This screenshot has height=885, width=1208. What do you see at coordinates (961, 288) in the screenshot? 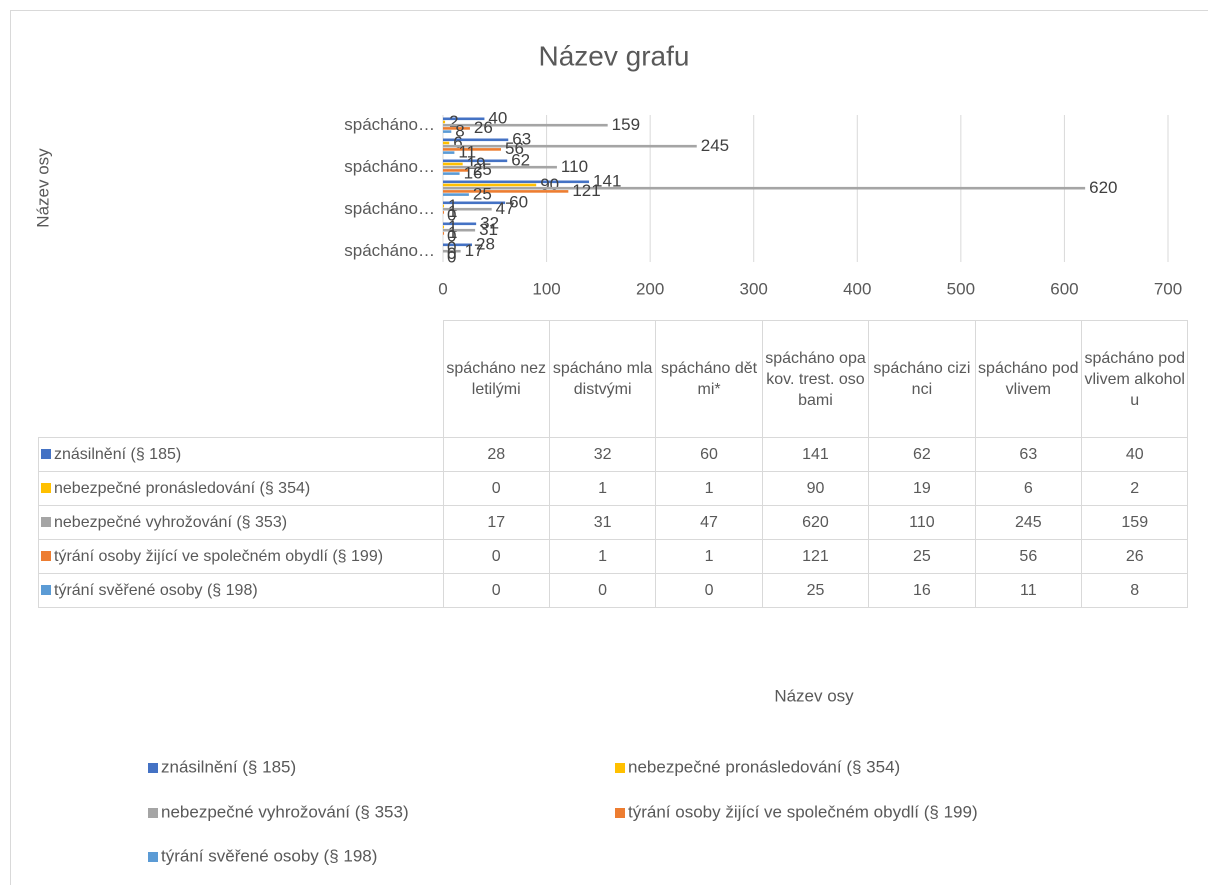
I see `x-tick-label: 500` at bounding box center [961, 288].